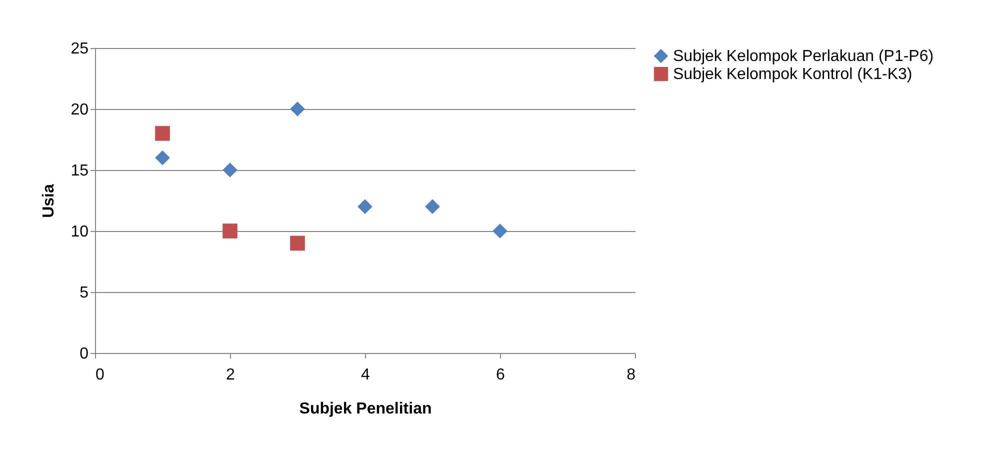 The height and width of the screenshot is (453, 998). Describe the element at coordinates (803, 56) in the screenshot. I see `legend-label: Subjek Kelompok Perlakuan (P1-P6)` at that location.